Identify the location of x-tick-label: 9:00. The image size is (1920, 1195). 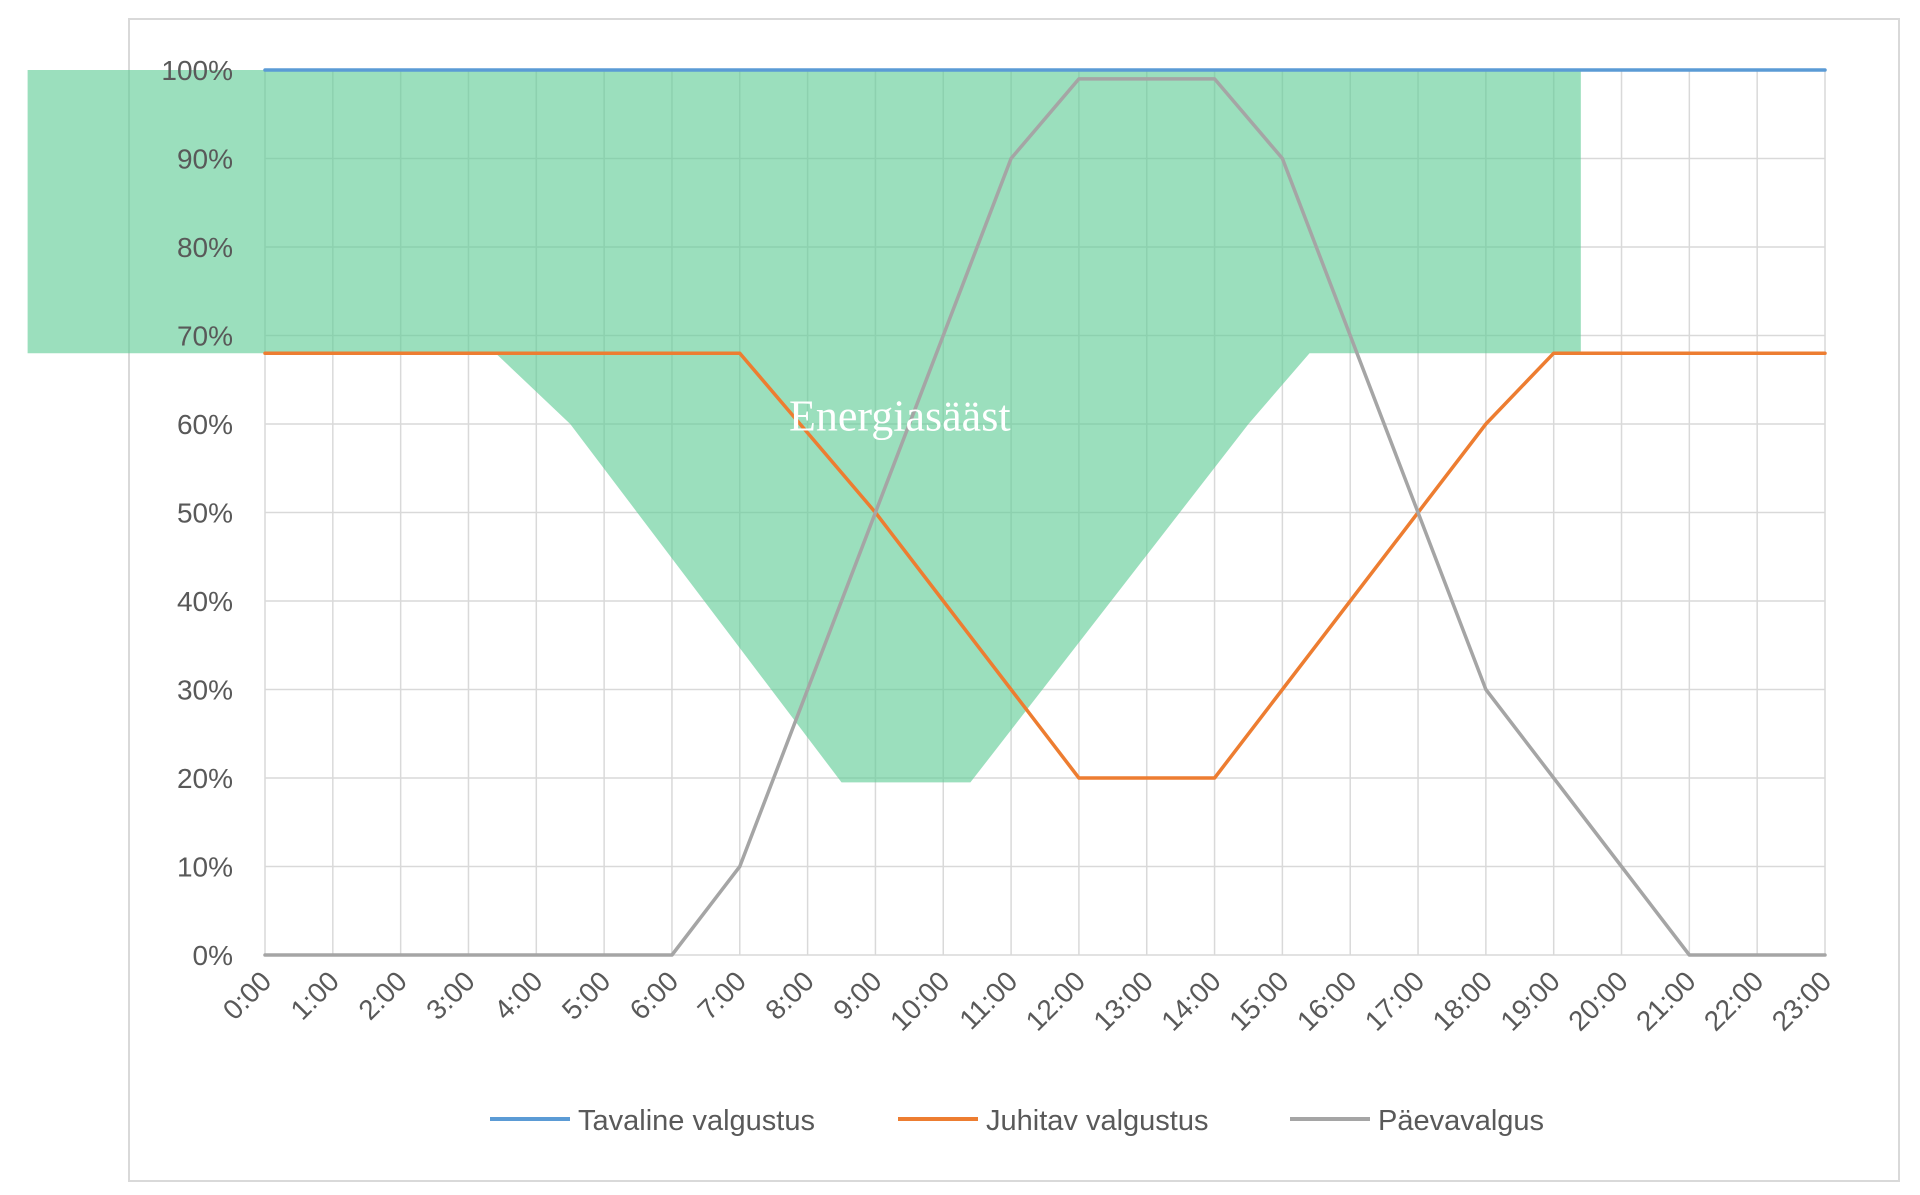
(857, 995).